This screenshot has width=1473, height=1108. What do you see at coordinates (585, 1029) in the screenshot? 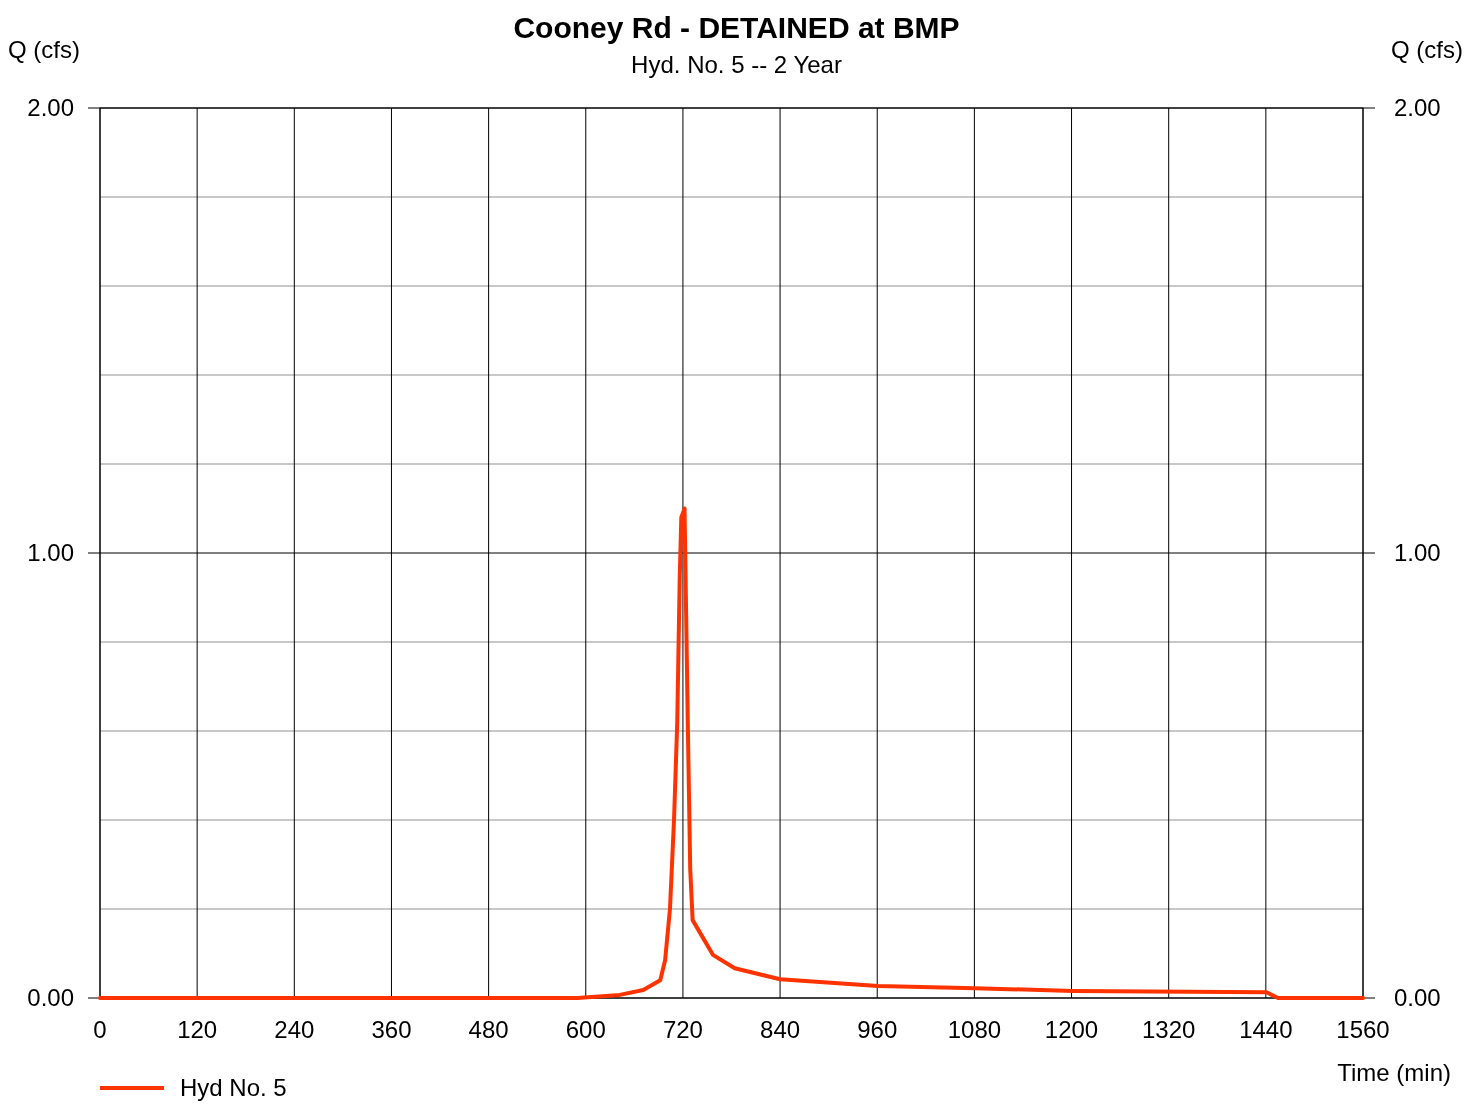
I see `x-tick-label: 600` at bounding box center [585, 1029].